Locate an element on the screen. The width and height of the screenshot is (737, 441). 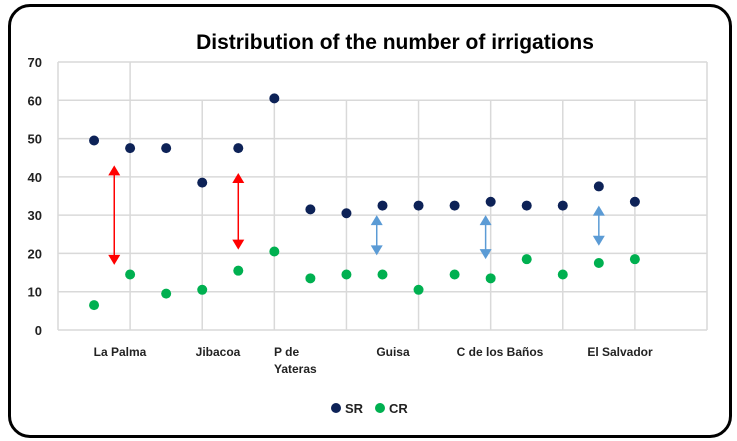
y-tick-label: 20 is located at coordinates (35, 253).